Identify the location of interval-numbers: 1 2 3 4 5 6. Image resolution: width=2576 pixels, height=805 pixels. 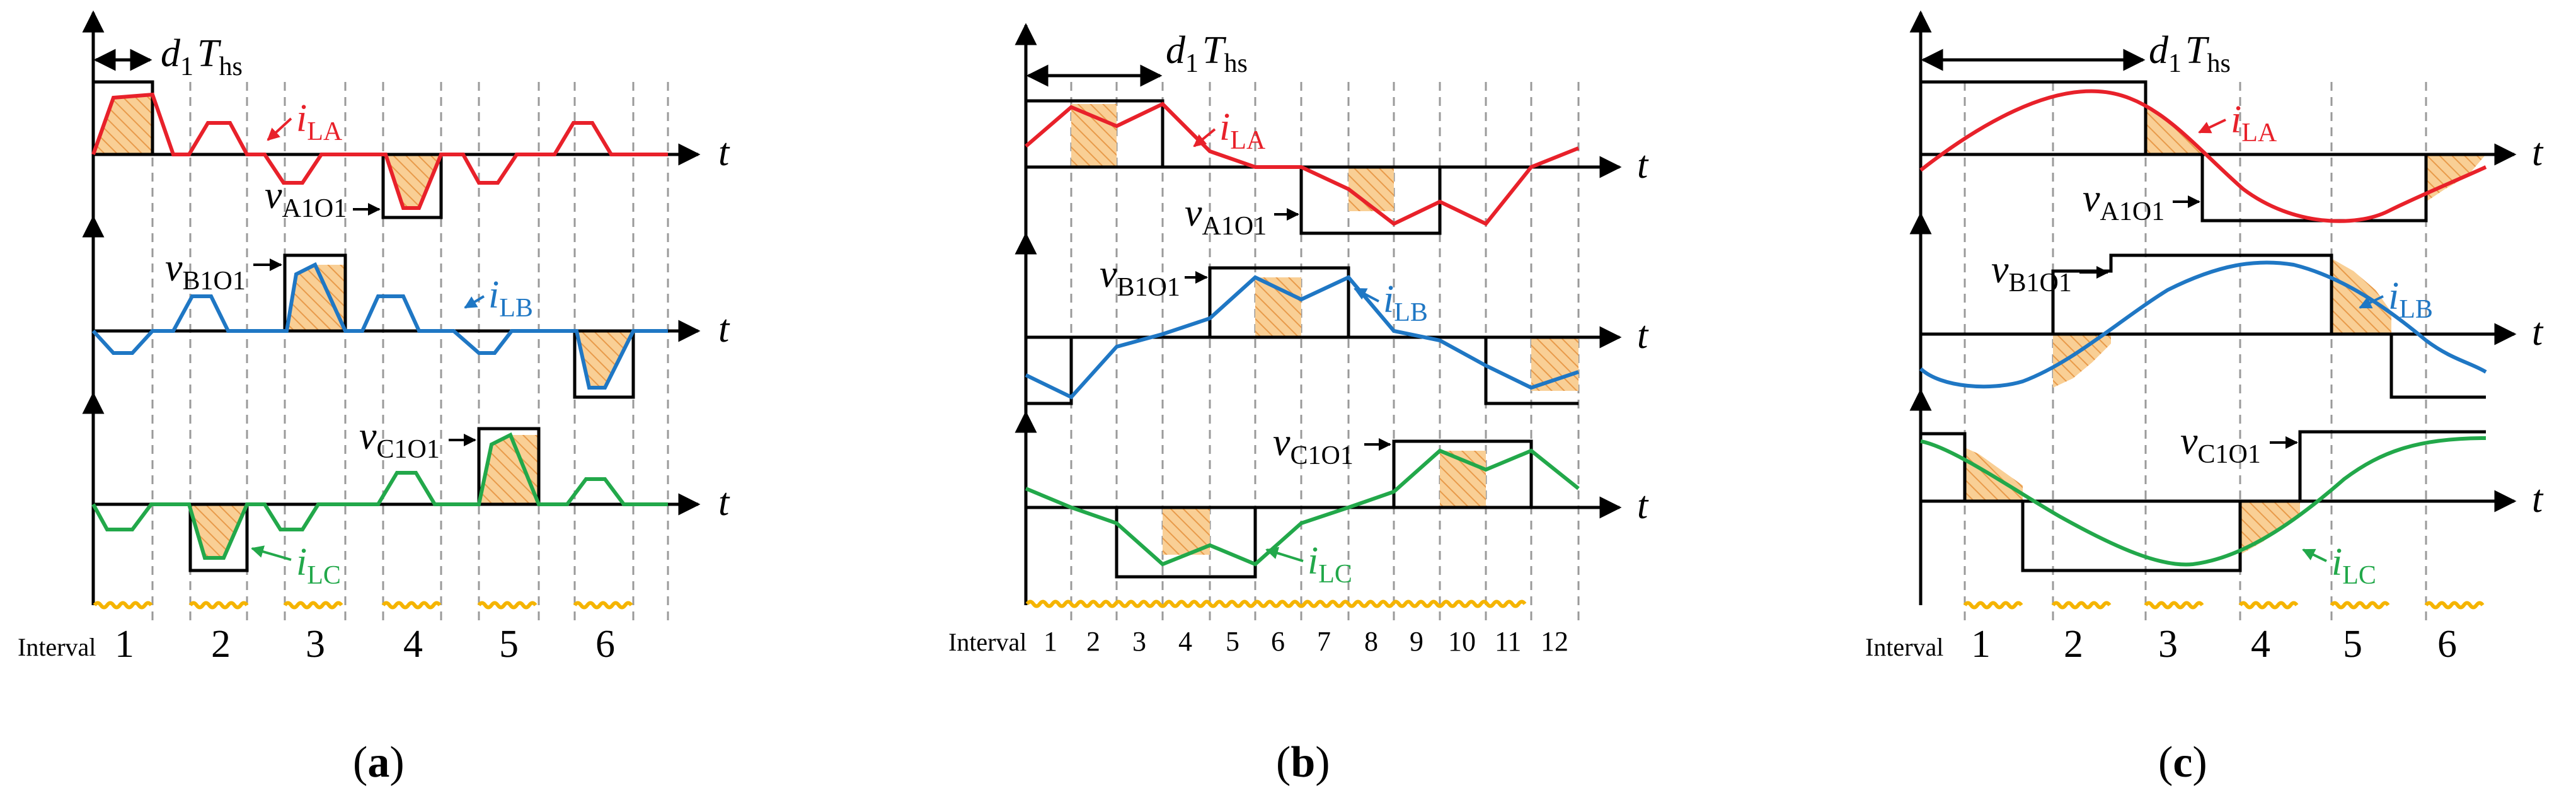
(365, 644).